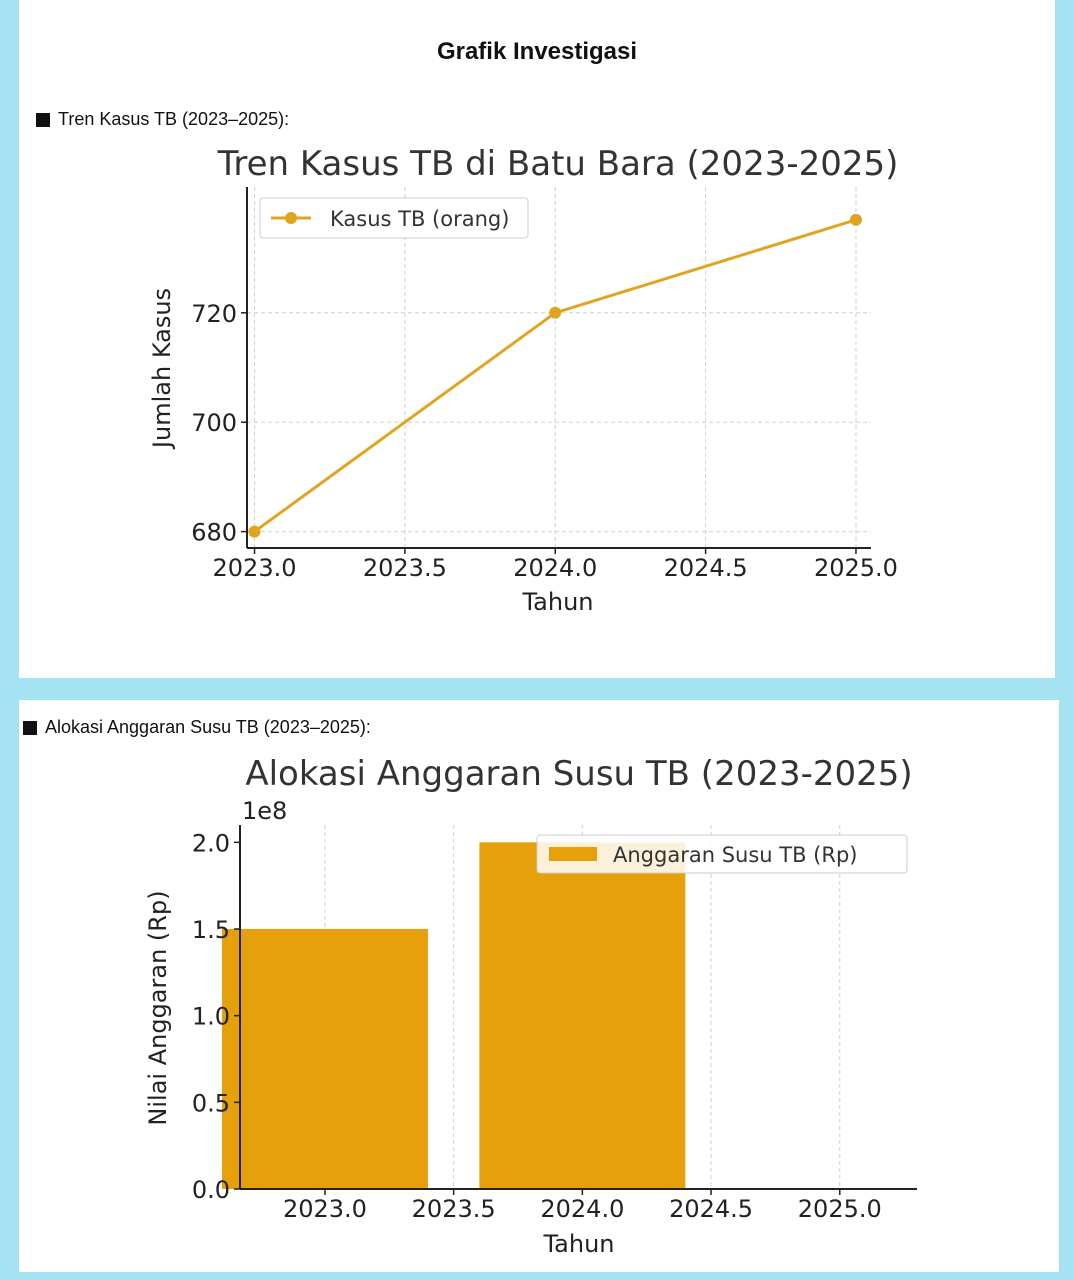 The height and width of the screenshot is (1280, 1073). I want to click on y-offset-label: 1e8, so click(264, 811).